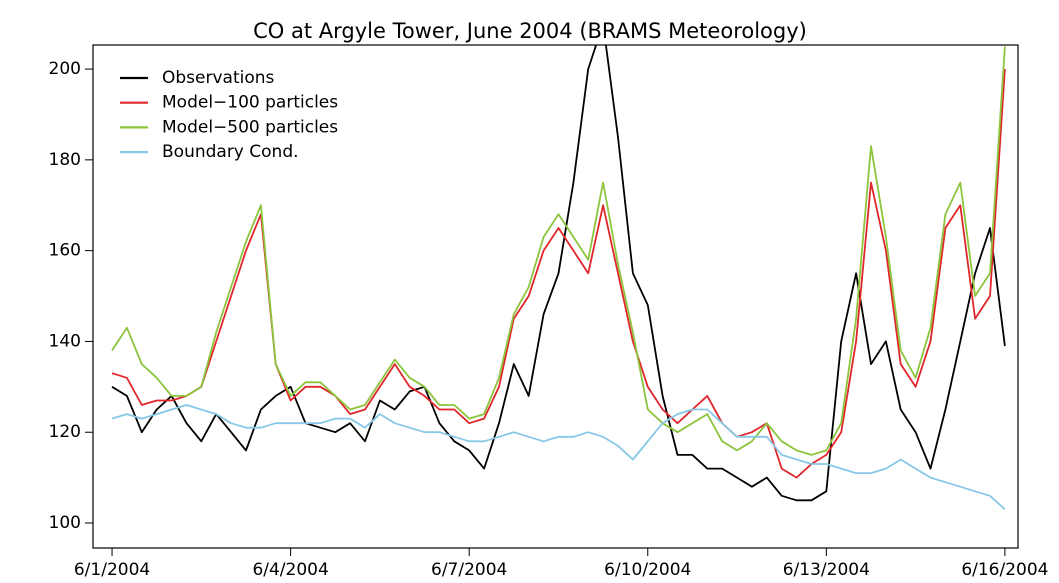 This screenshot has width=1059, height=583. I want to click on x-tick-label: 6/13/2004, so click(826, 569).